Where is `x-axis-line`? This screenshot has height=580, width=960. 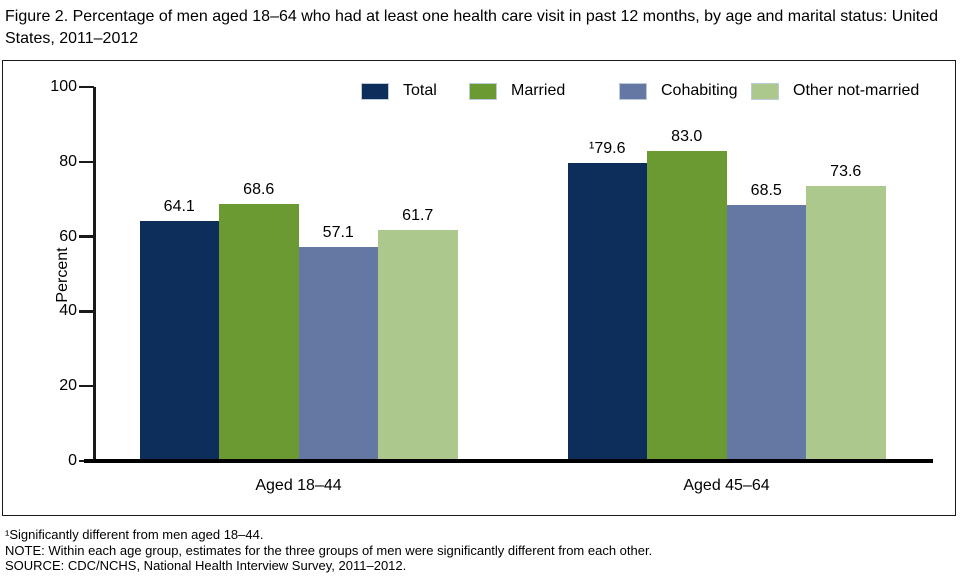
x-axis-line is located at coordinates (508, 461).